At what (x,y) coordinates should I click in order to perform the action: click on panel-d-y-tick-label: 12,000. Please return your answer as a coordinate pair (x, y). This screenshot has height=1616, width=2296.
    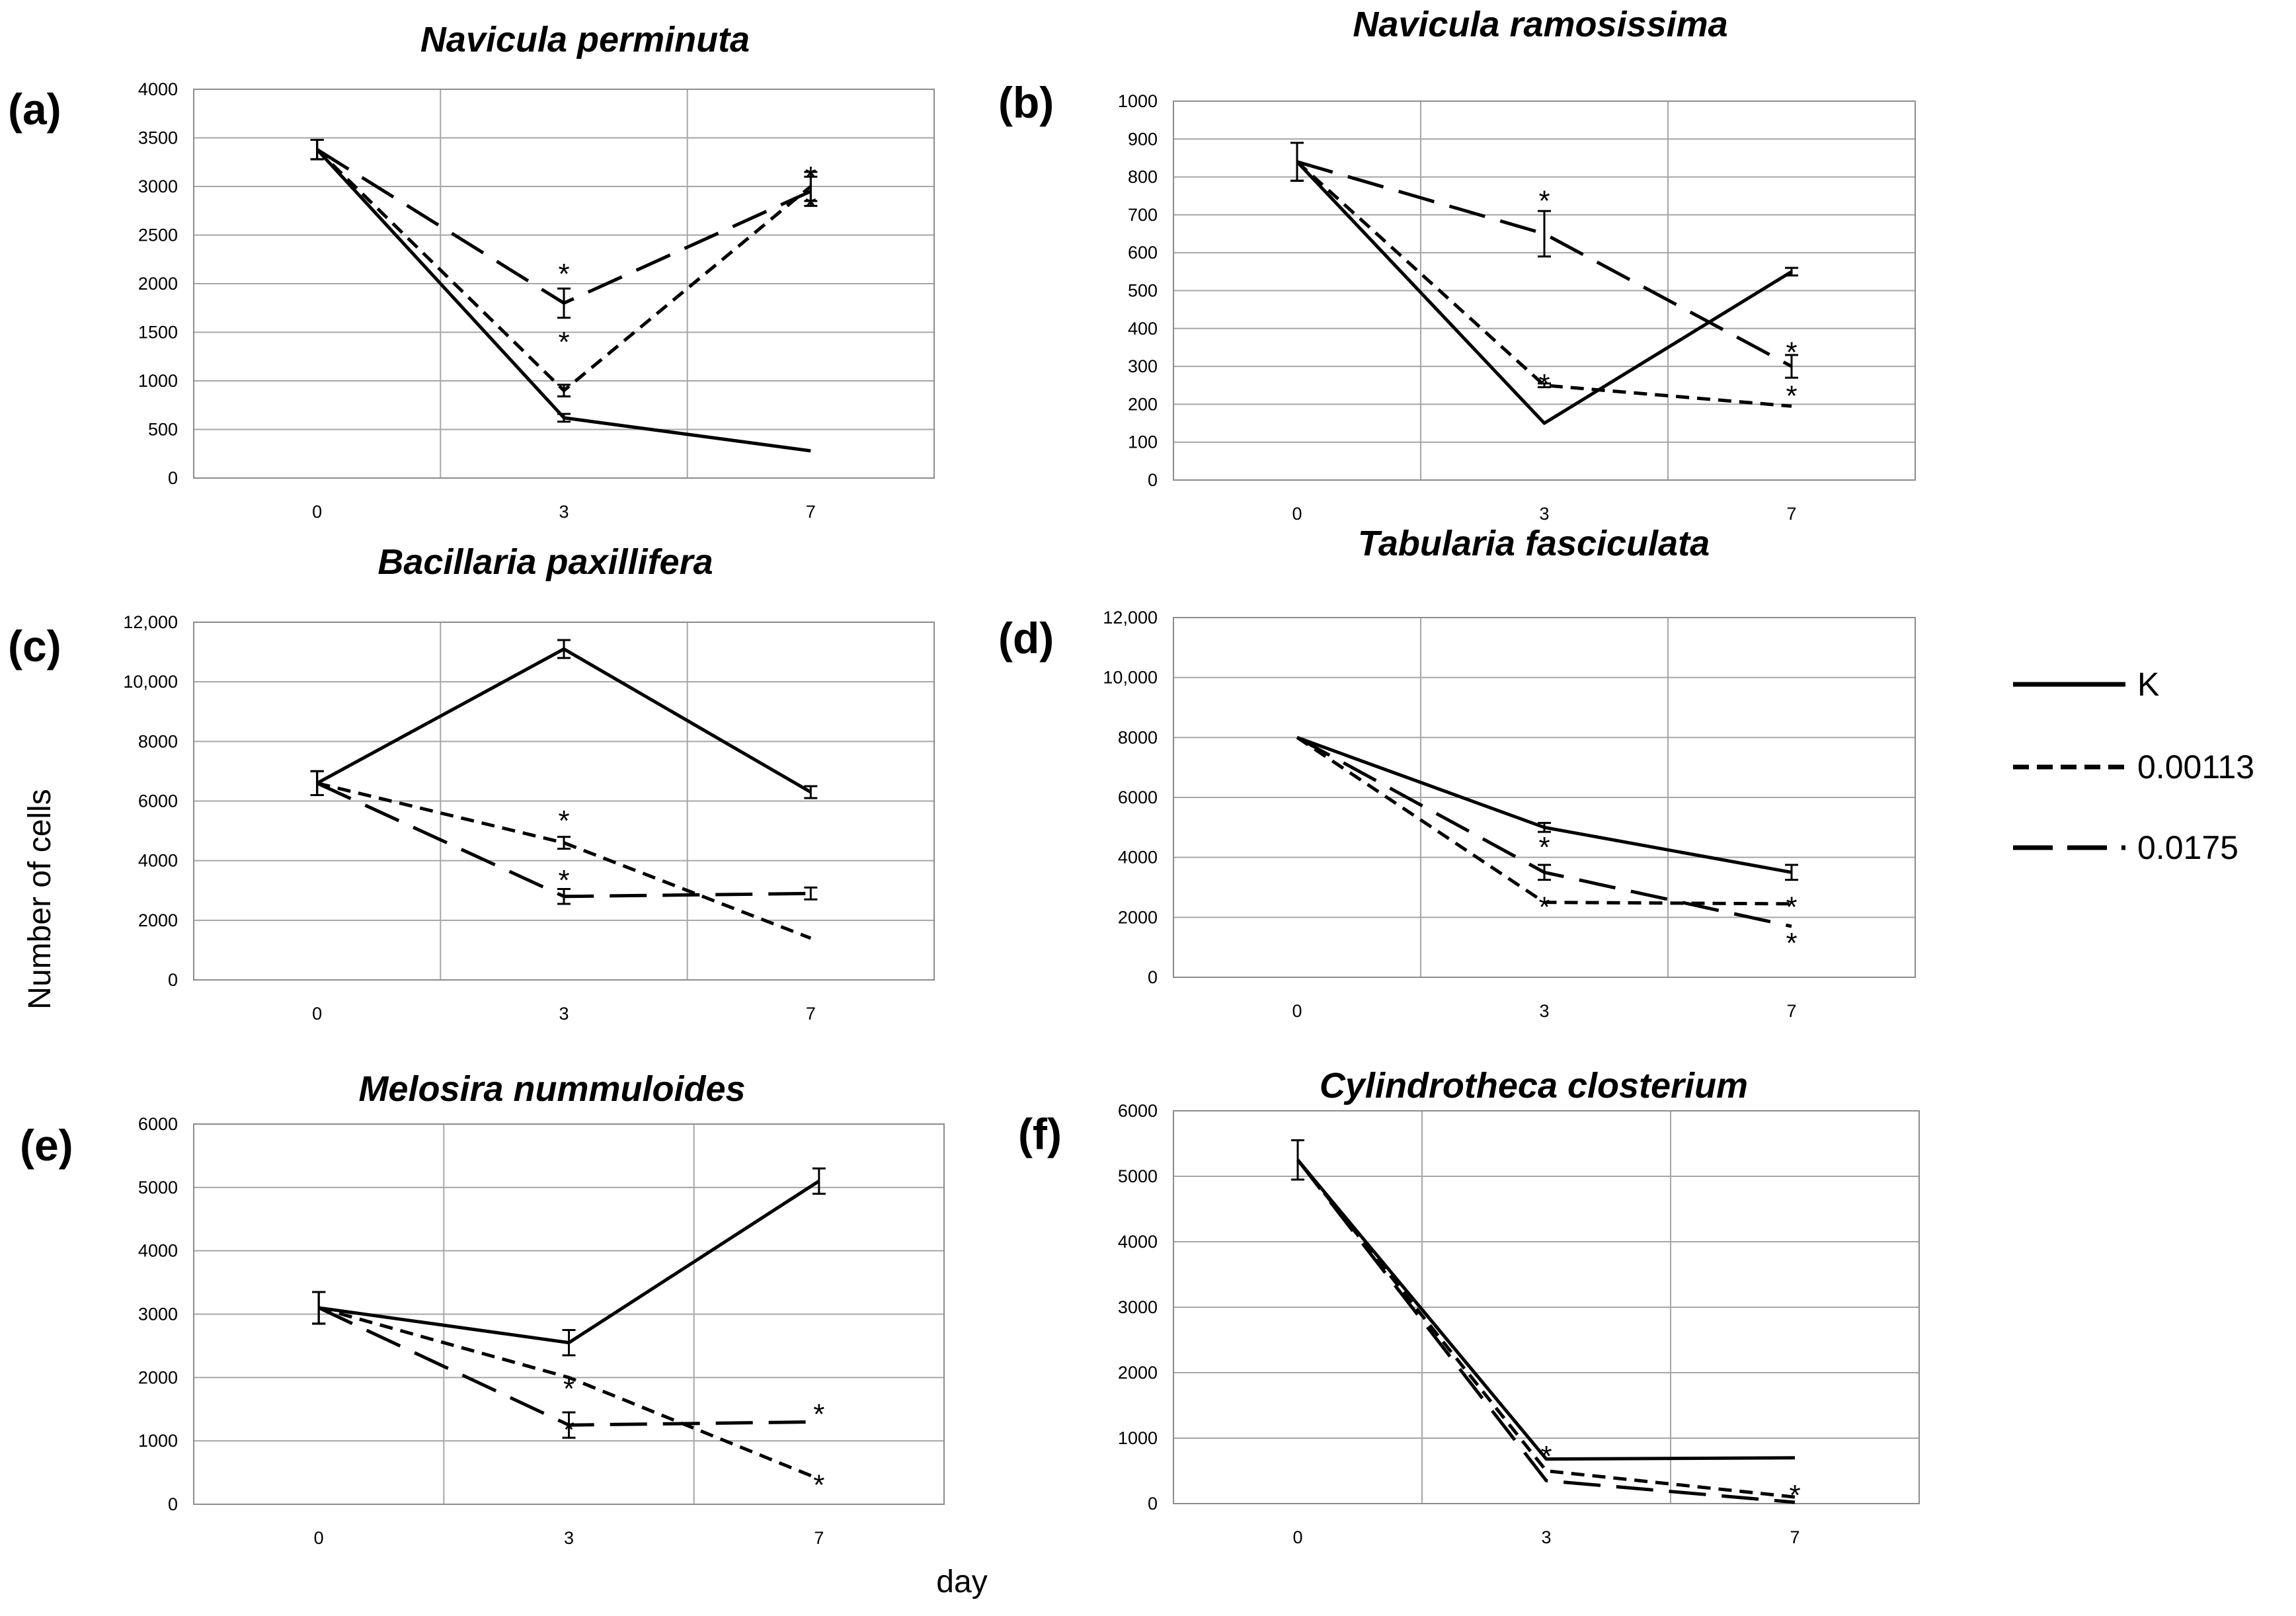
    Looking at the image, I should click on (1131, 617).